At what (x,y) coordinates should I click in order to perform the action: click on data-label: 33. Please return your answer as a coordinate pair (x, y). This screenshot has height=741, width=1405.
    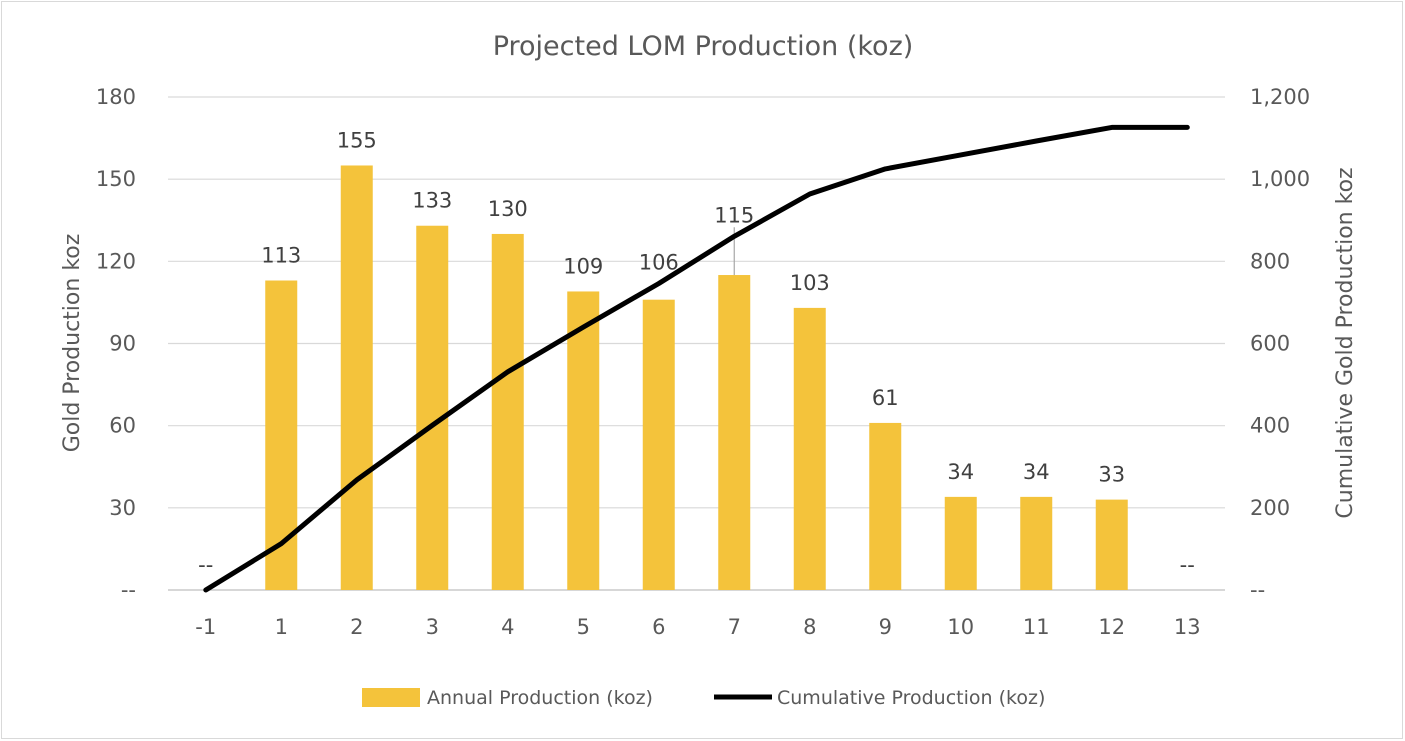
    Looking at the image, I should click on (1111, 475).